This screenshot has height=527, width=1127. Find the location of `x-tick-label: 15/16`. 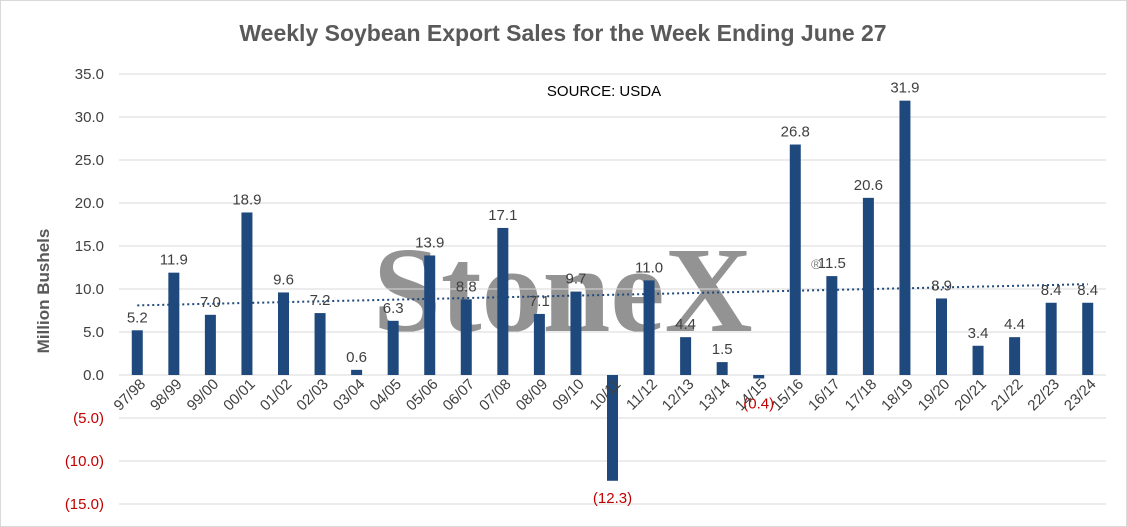

x-tick-label: 15/16 is located at coordinates (788, 395).